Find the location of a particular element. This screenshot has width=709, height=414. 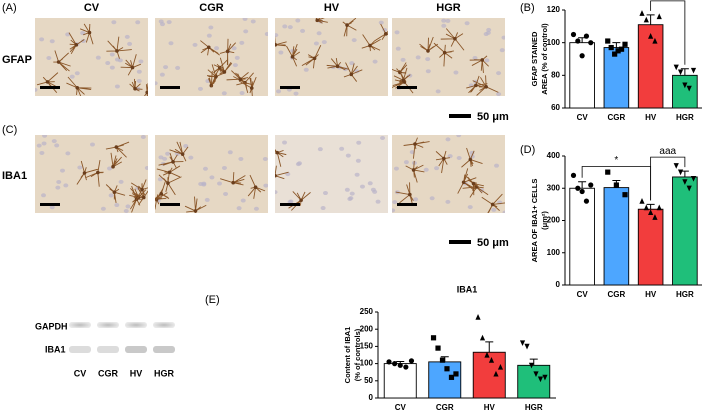

chart-title: IBA1 is located at coordinates (467, 289).